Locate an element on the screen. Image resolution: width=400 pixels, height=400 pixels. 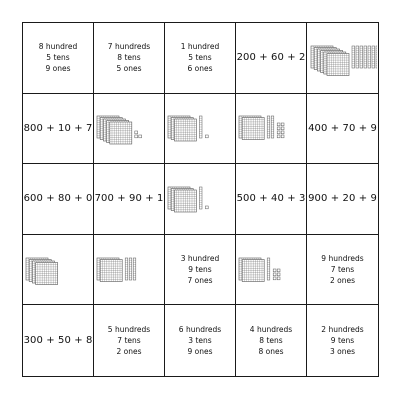
word-form-text: 3 hundred 9 tens 7 ones is located at coordinates (200, 269).